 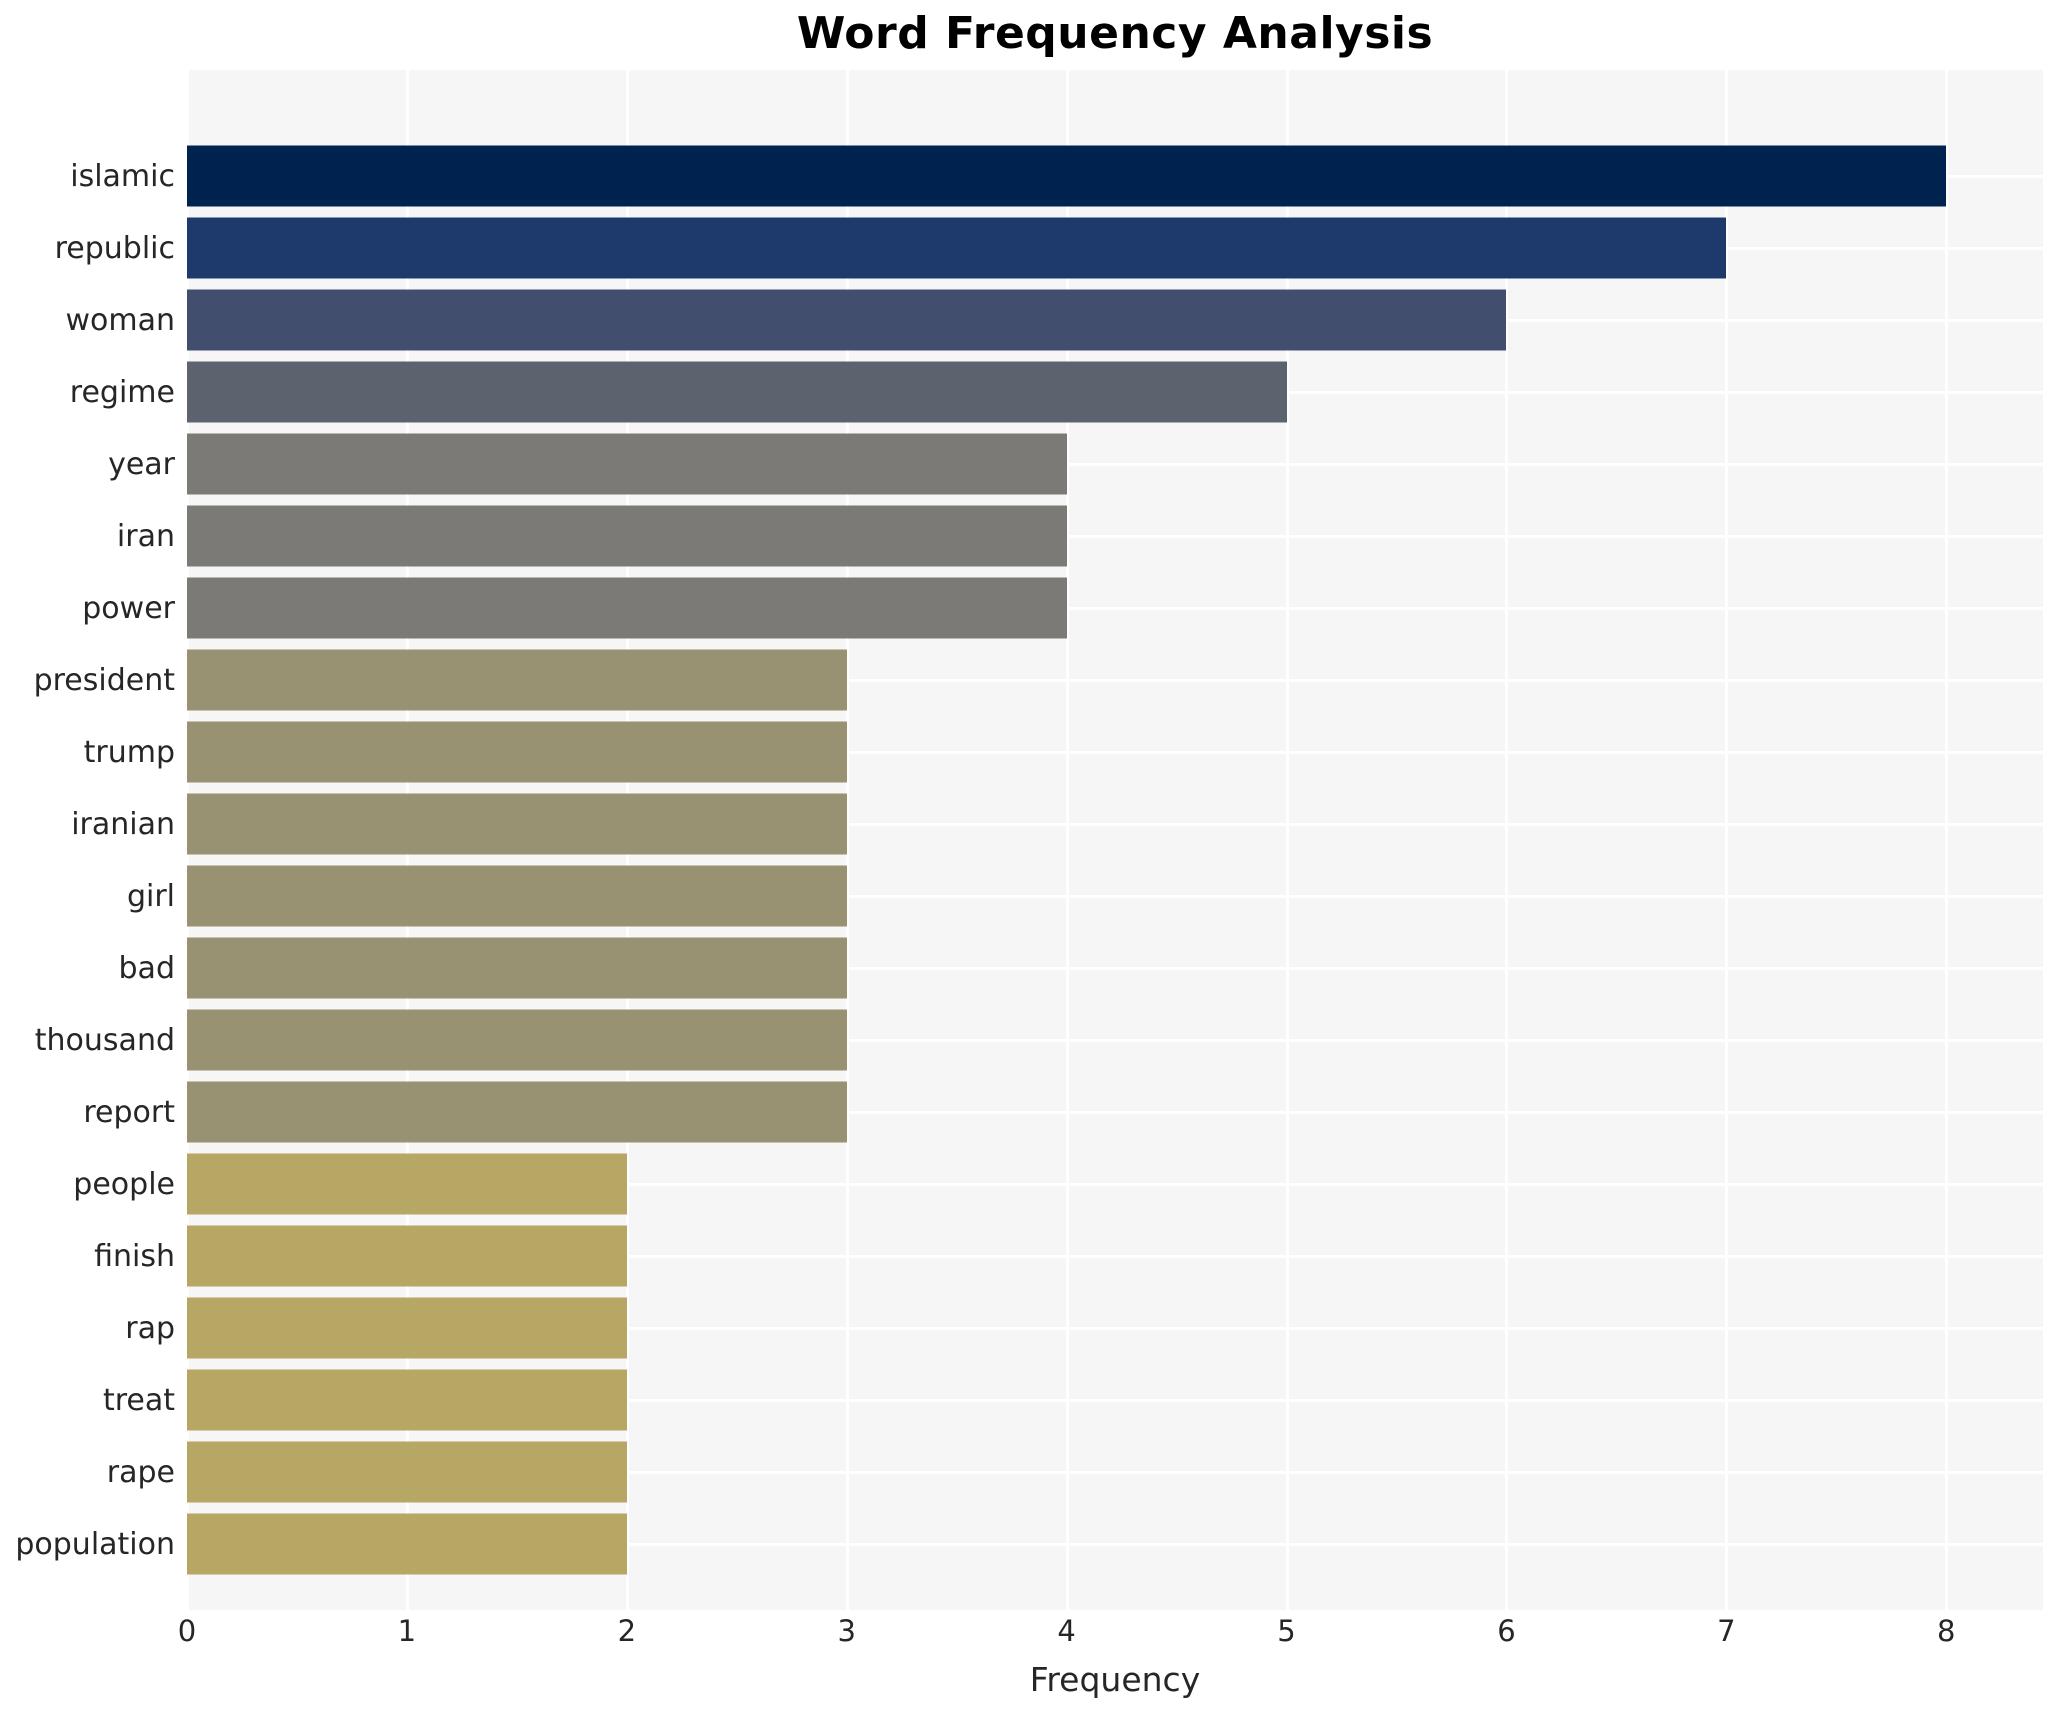 I want to click on x-tick-label: 2, so click(x=627, y=1631).